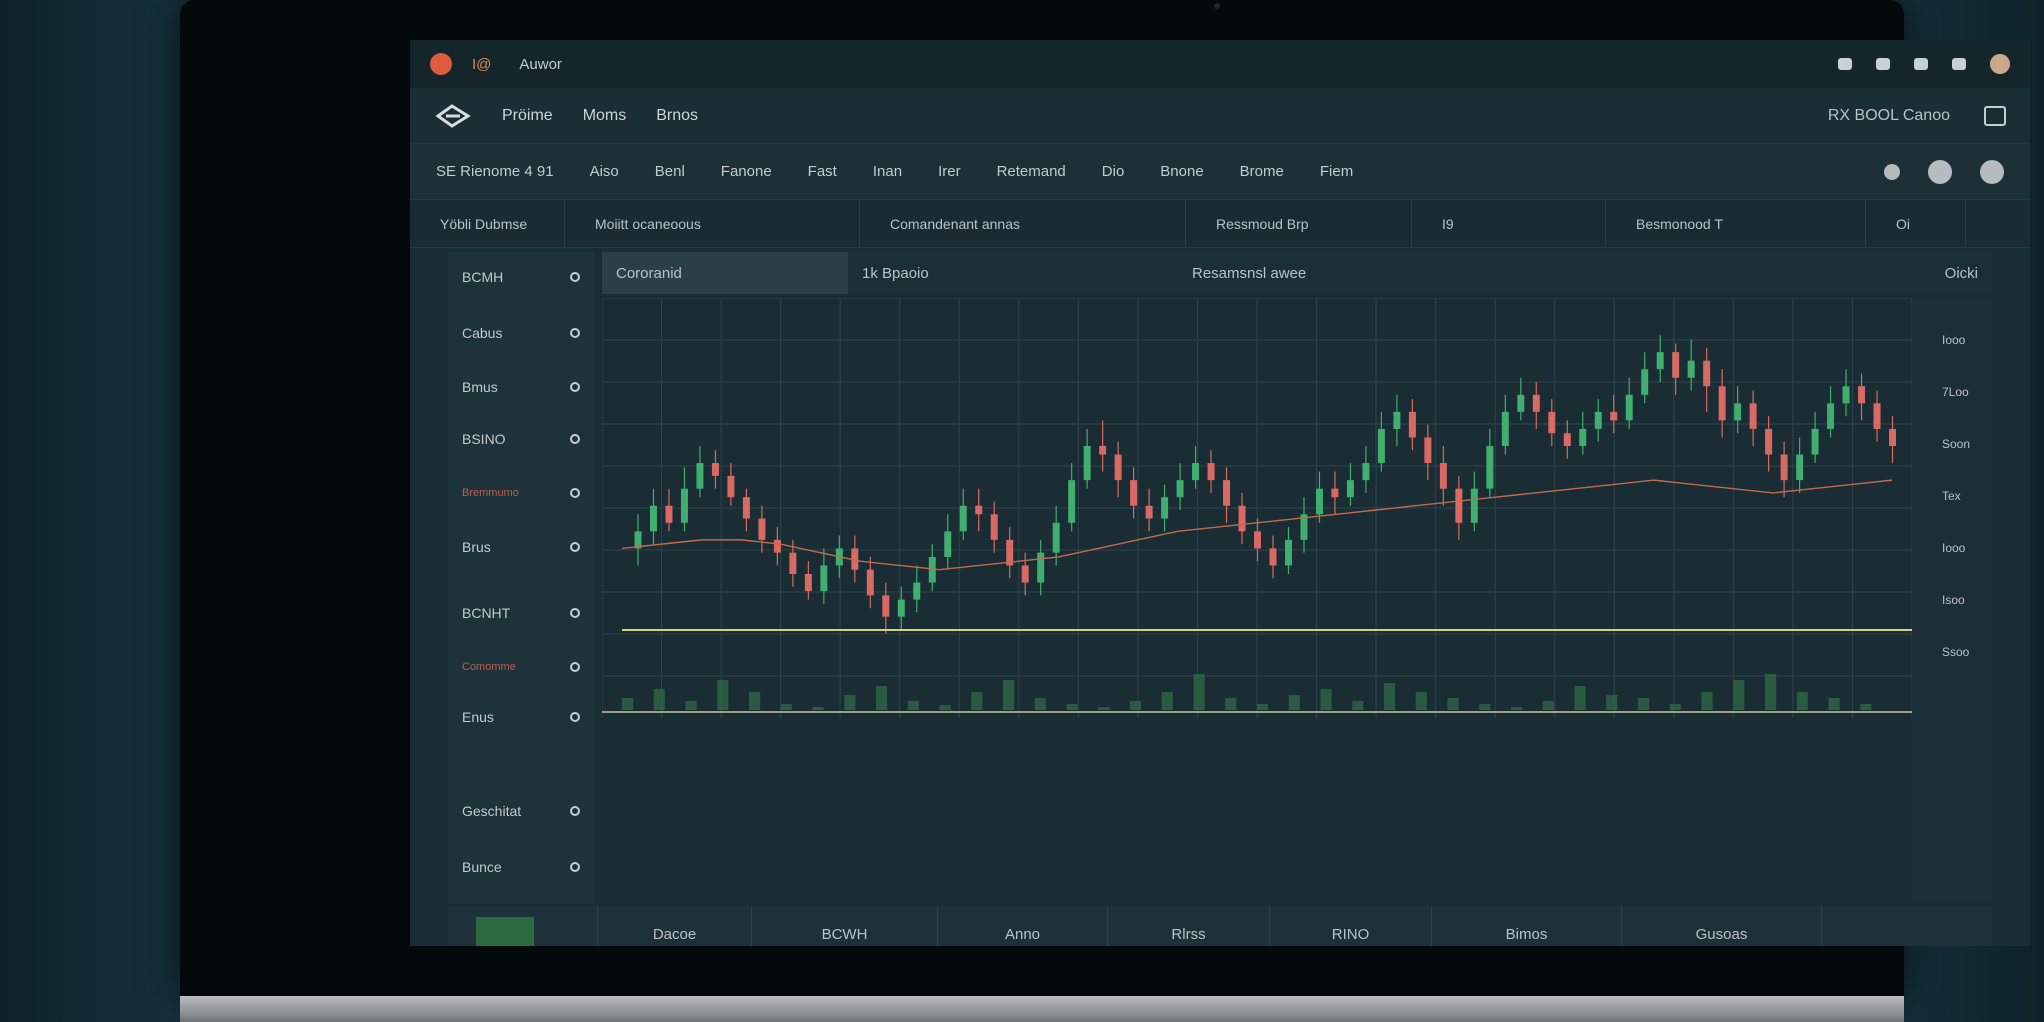 The width and height of the screenshot is (2044, 1022). Describe the element at coordinates (1888, 115) in the screenshot. I see `account-label: RX BOOL Canoo` at that location.